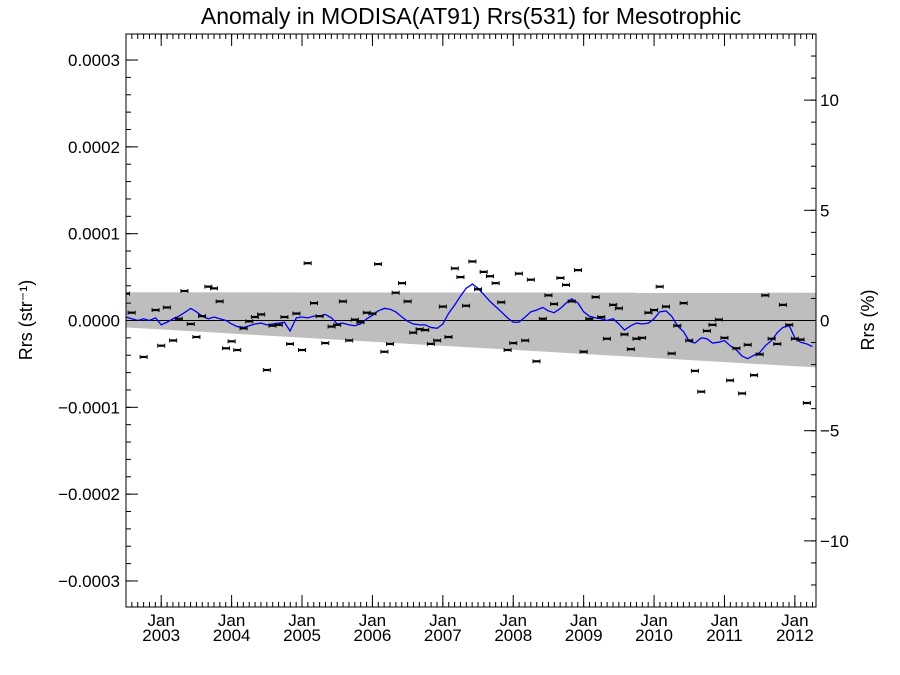 The height and width of the screenshot is (675, 900). Describe the element at coordinates (373, 635) in the screenshot. I see `x-tick-label-year: 2006` at that location.